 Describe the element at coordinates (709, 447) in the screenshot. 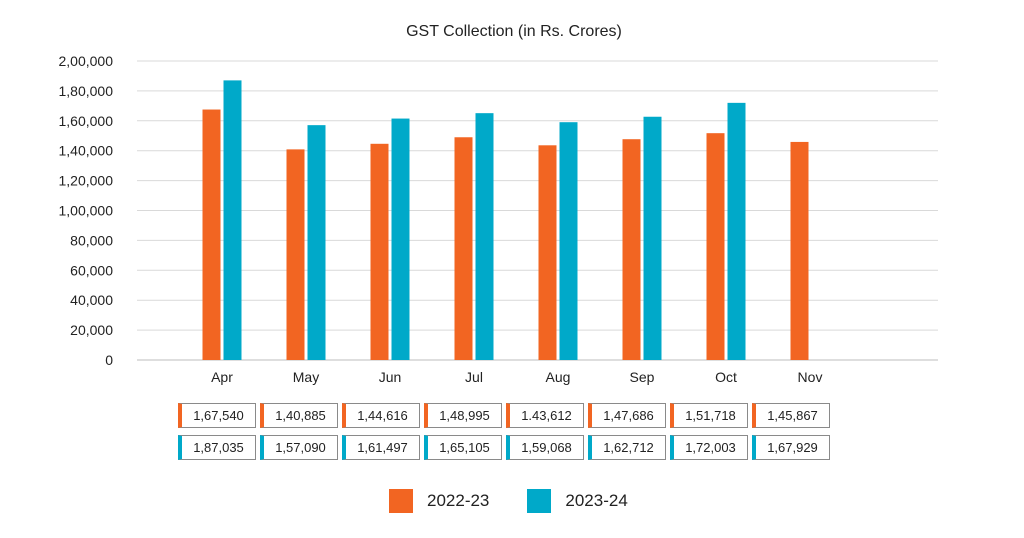

I see `value-box-2023-24-Oct: 1,72,003` at that location.